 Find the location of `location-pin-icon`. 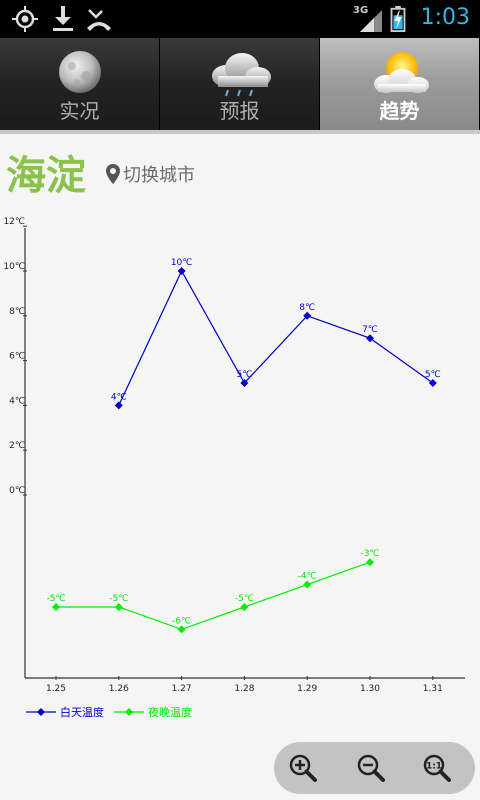

location-pin-icon is located at coordinates (113, 174).